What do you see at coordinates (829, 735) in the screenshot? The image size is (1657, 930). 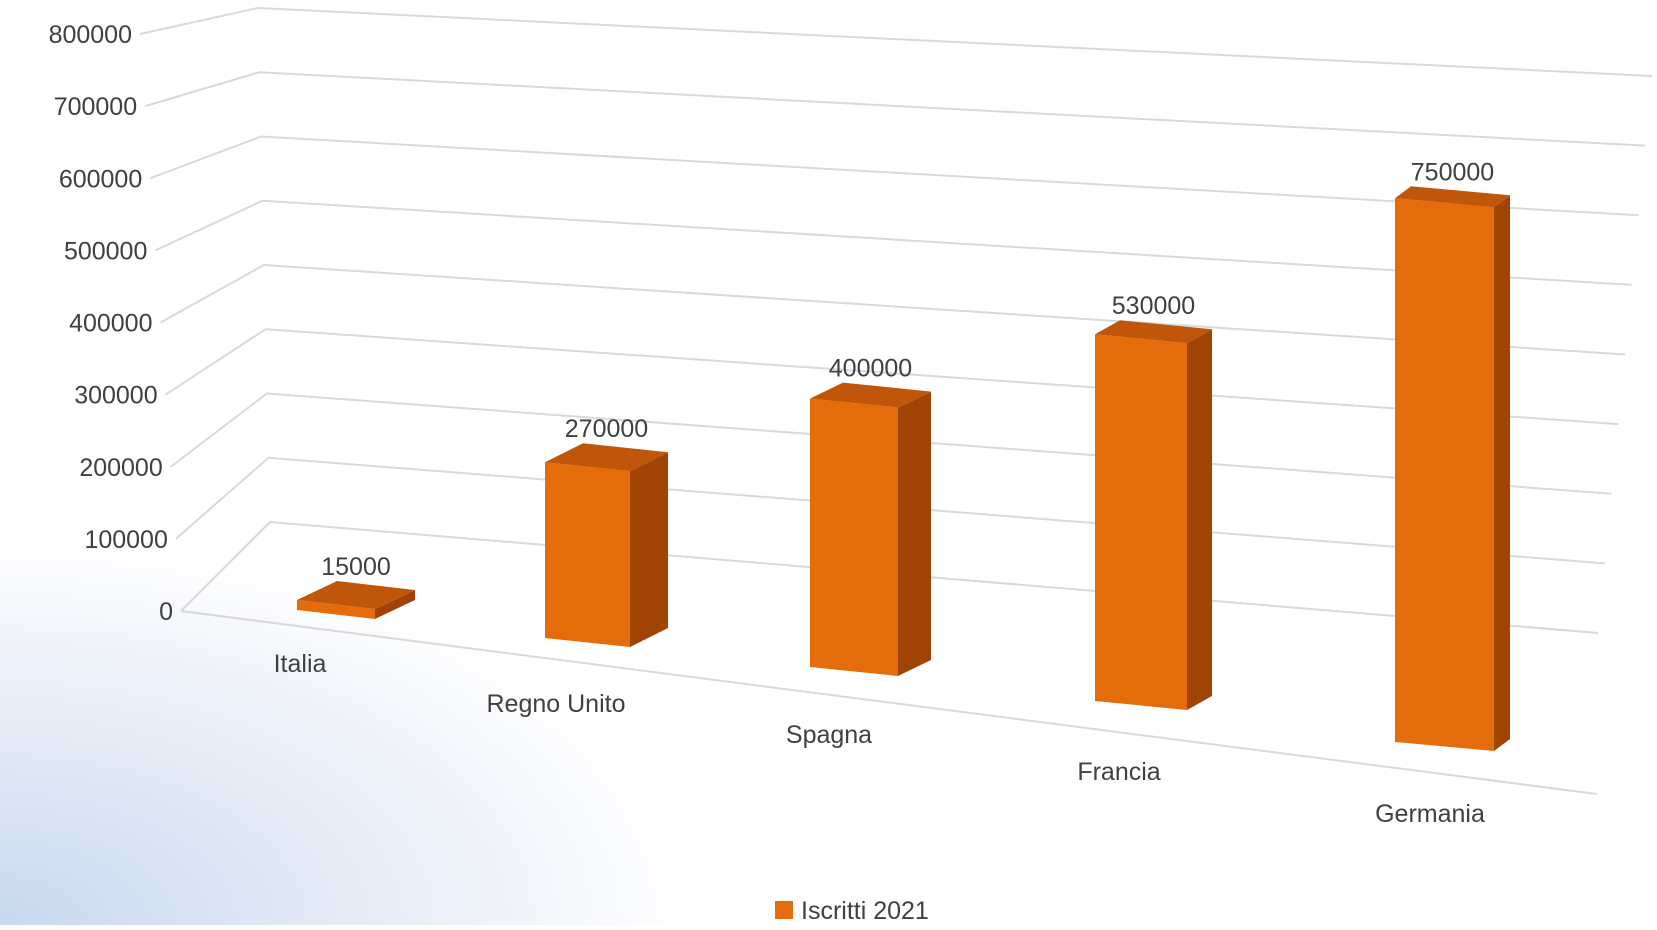 I see `category-label: Spagna` at bounding box center [829, 735].